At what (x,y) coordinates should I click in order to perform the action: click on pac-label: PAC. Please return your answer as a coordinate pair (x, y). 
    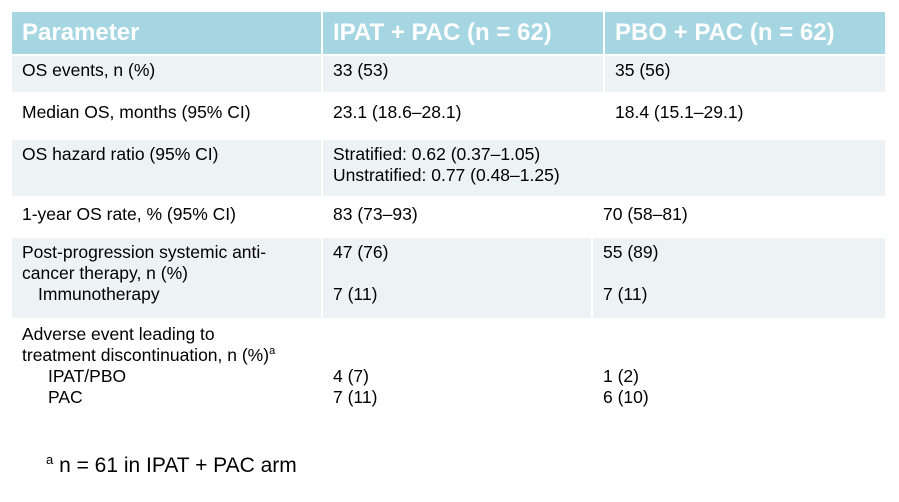
    Looking at the image, I should click on (65, 397).